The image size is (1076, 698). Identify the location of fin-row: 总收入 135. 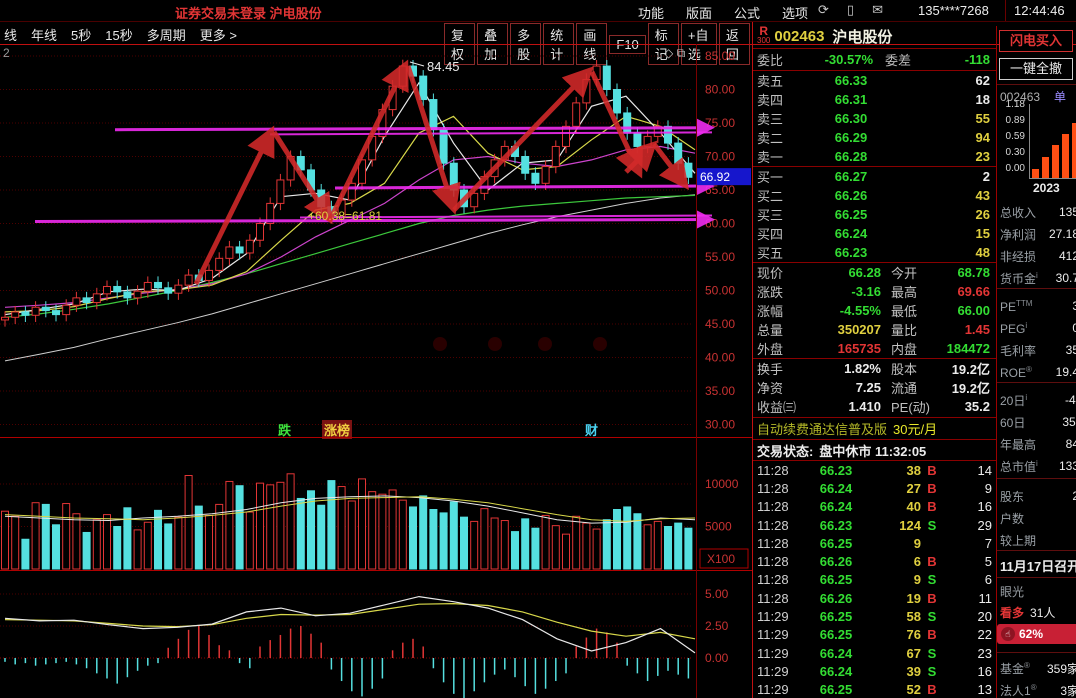
(1036, 212).